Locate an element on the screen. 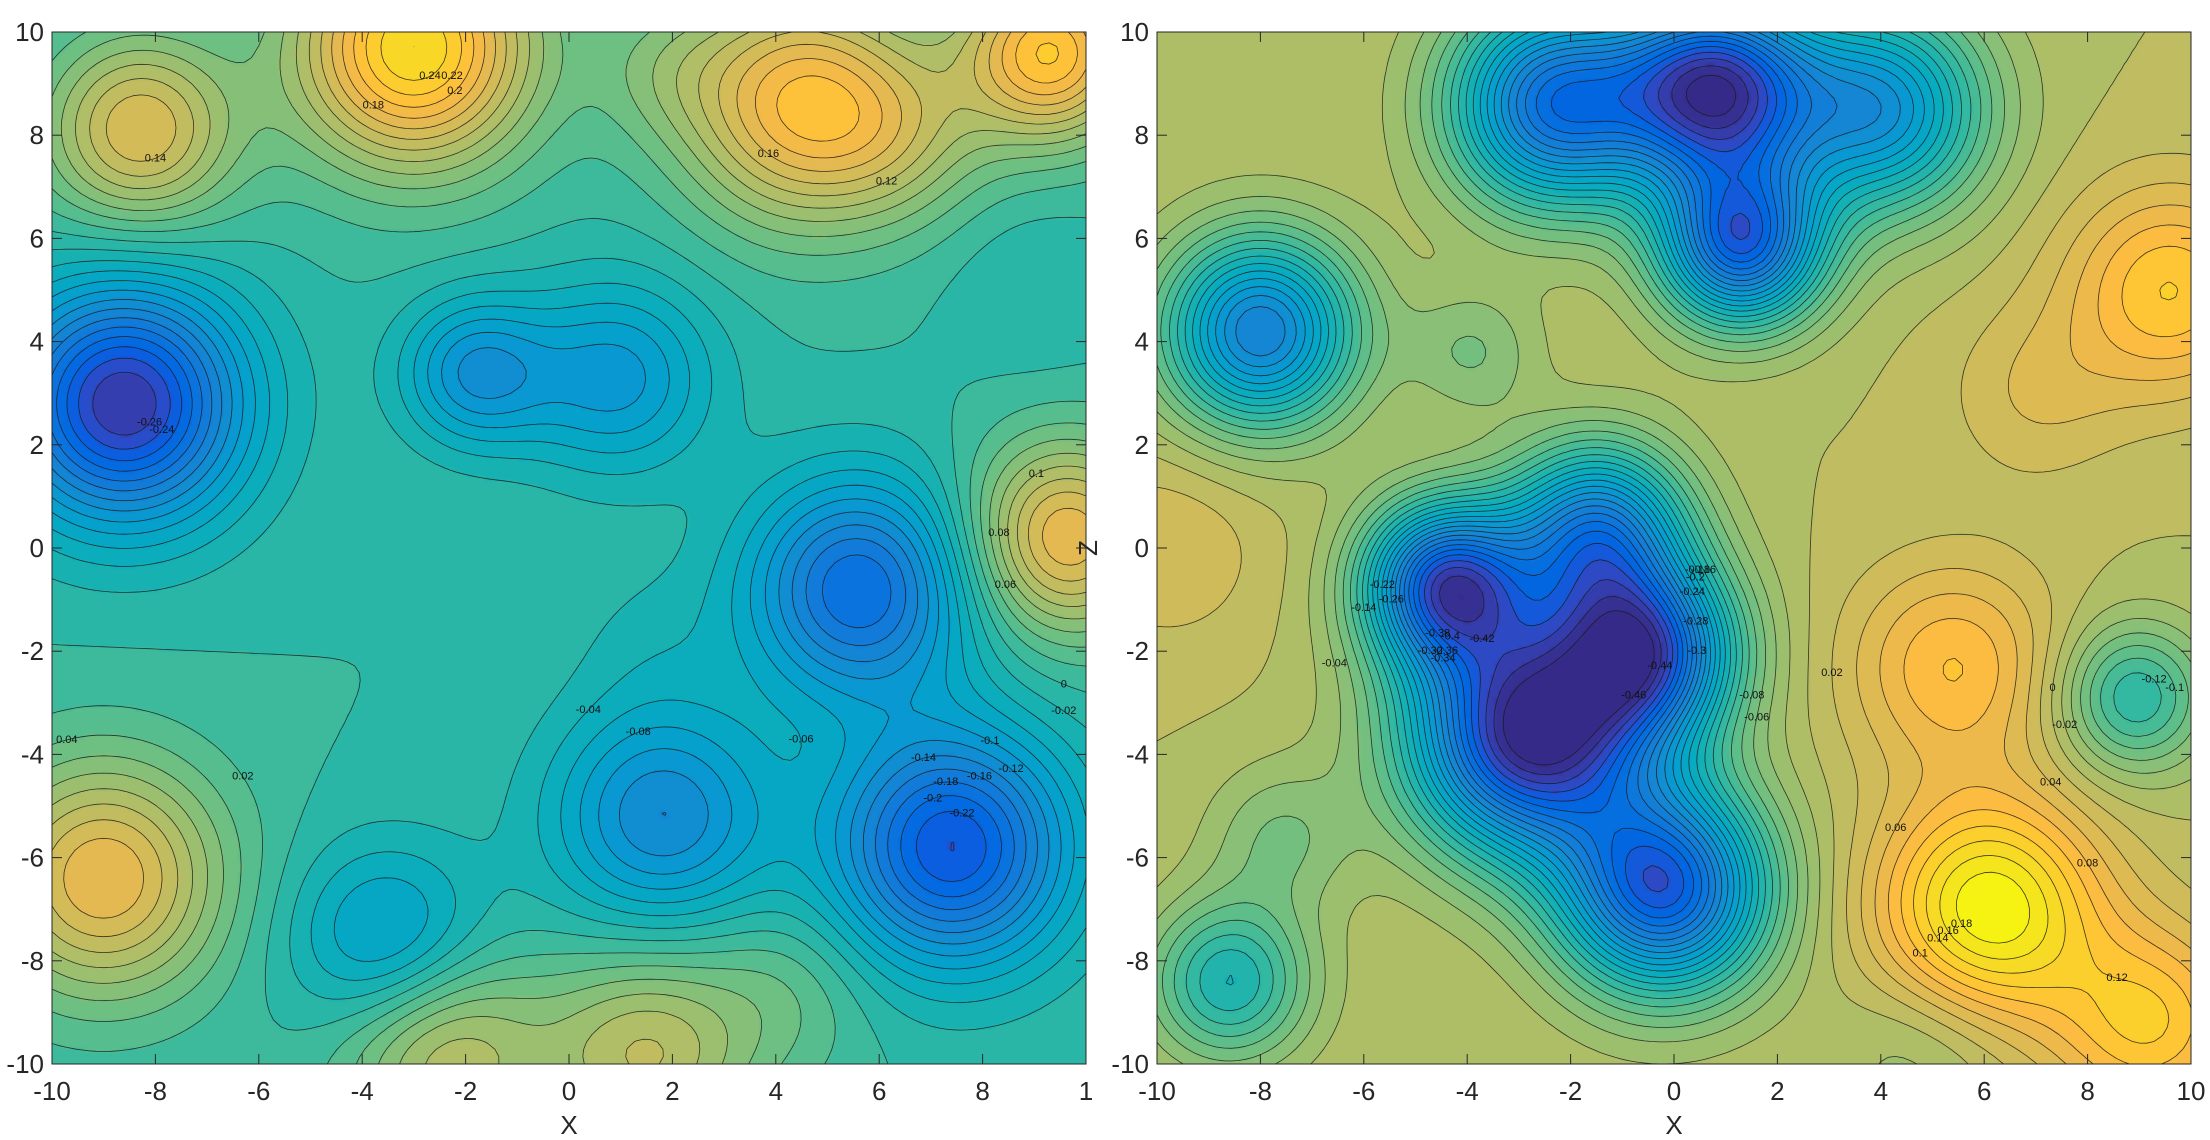  contour-level-label: 0.02 is located at coordinates (242, 776).